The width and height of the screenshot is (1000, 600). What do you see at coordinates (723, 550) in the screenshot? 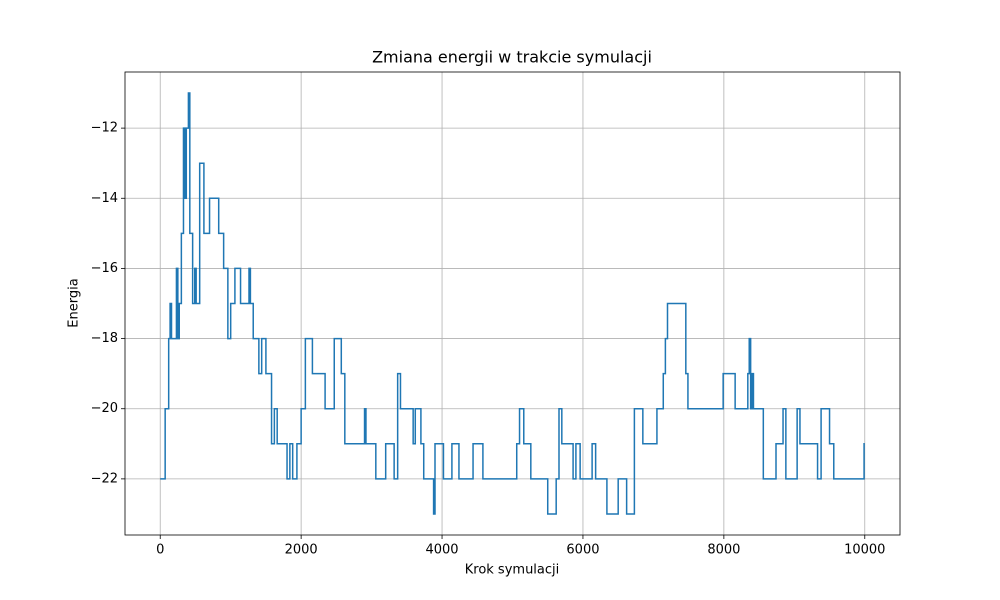
I see `x-tick-label: 8000` at bounding box center [723, 550].